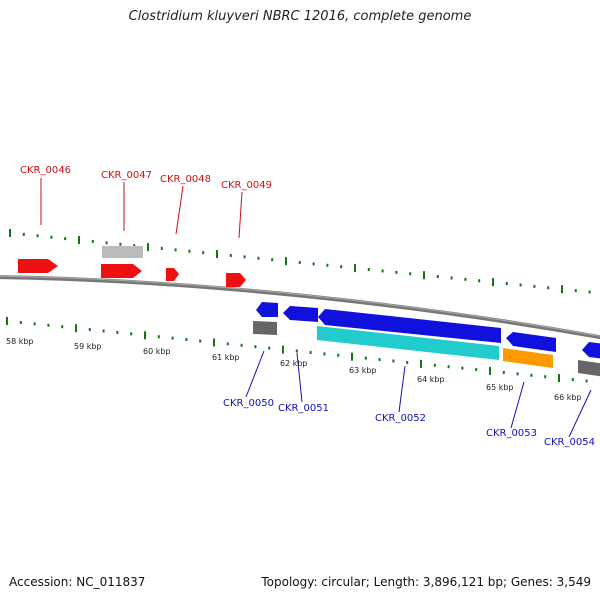 This screenshot has width=600, height=600. What do you see at coordinates (157, 351) in the screenshot?
I see `scale-label: 60 kbp` at bounding box center [157, 351].